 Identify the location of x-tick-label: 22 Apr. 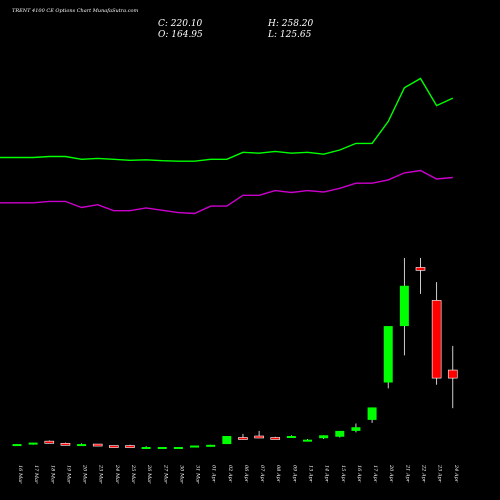
(424, 473).